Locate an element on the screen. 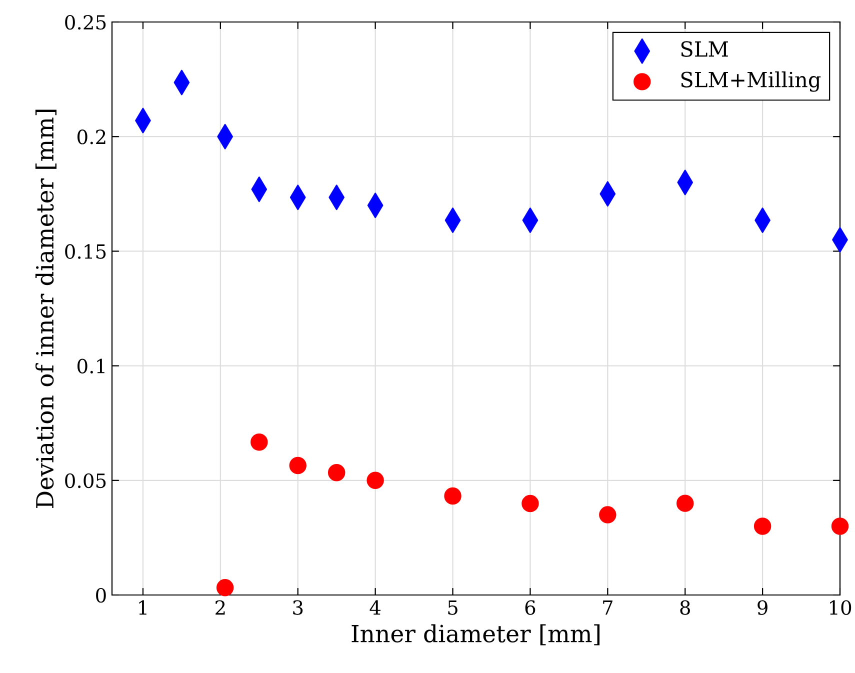  x-tick-label: 3 is located at coordinates (298, 607).